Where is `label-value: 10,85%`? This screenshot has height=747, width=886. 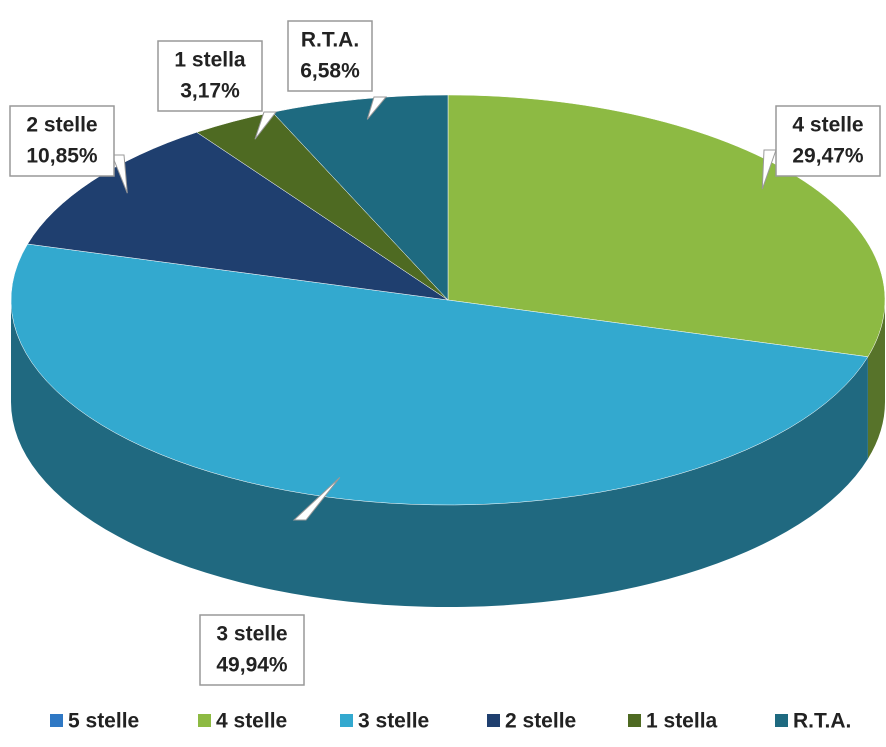
label-value: 10,85% is located at coordinates (62, 156).